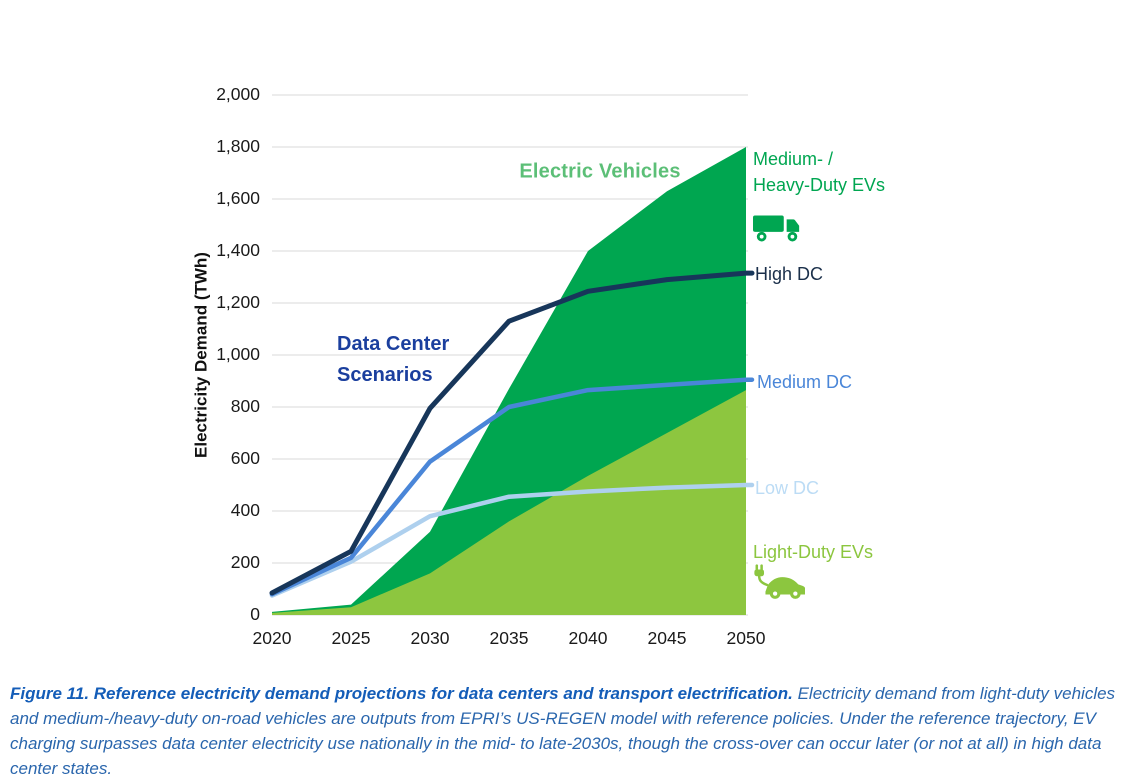  What do you see at coordinates (393, 360) in the screenshot?
I see `data-center-scenarios-annotation: Data Center Scenarios` at bounding box center [393, 360].